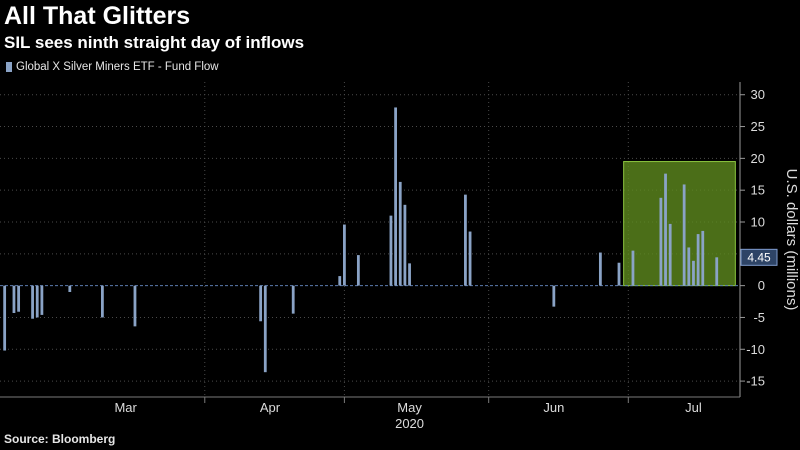 This screenshot has height=450, width=800. I want to click on legend: Global X Silver Miners ETF - Fund Flow, so click(112, 67).